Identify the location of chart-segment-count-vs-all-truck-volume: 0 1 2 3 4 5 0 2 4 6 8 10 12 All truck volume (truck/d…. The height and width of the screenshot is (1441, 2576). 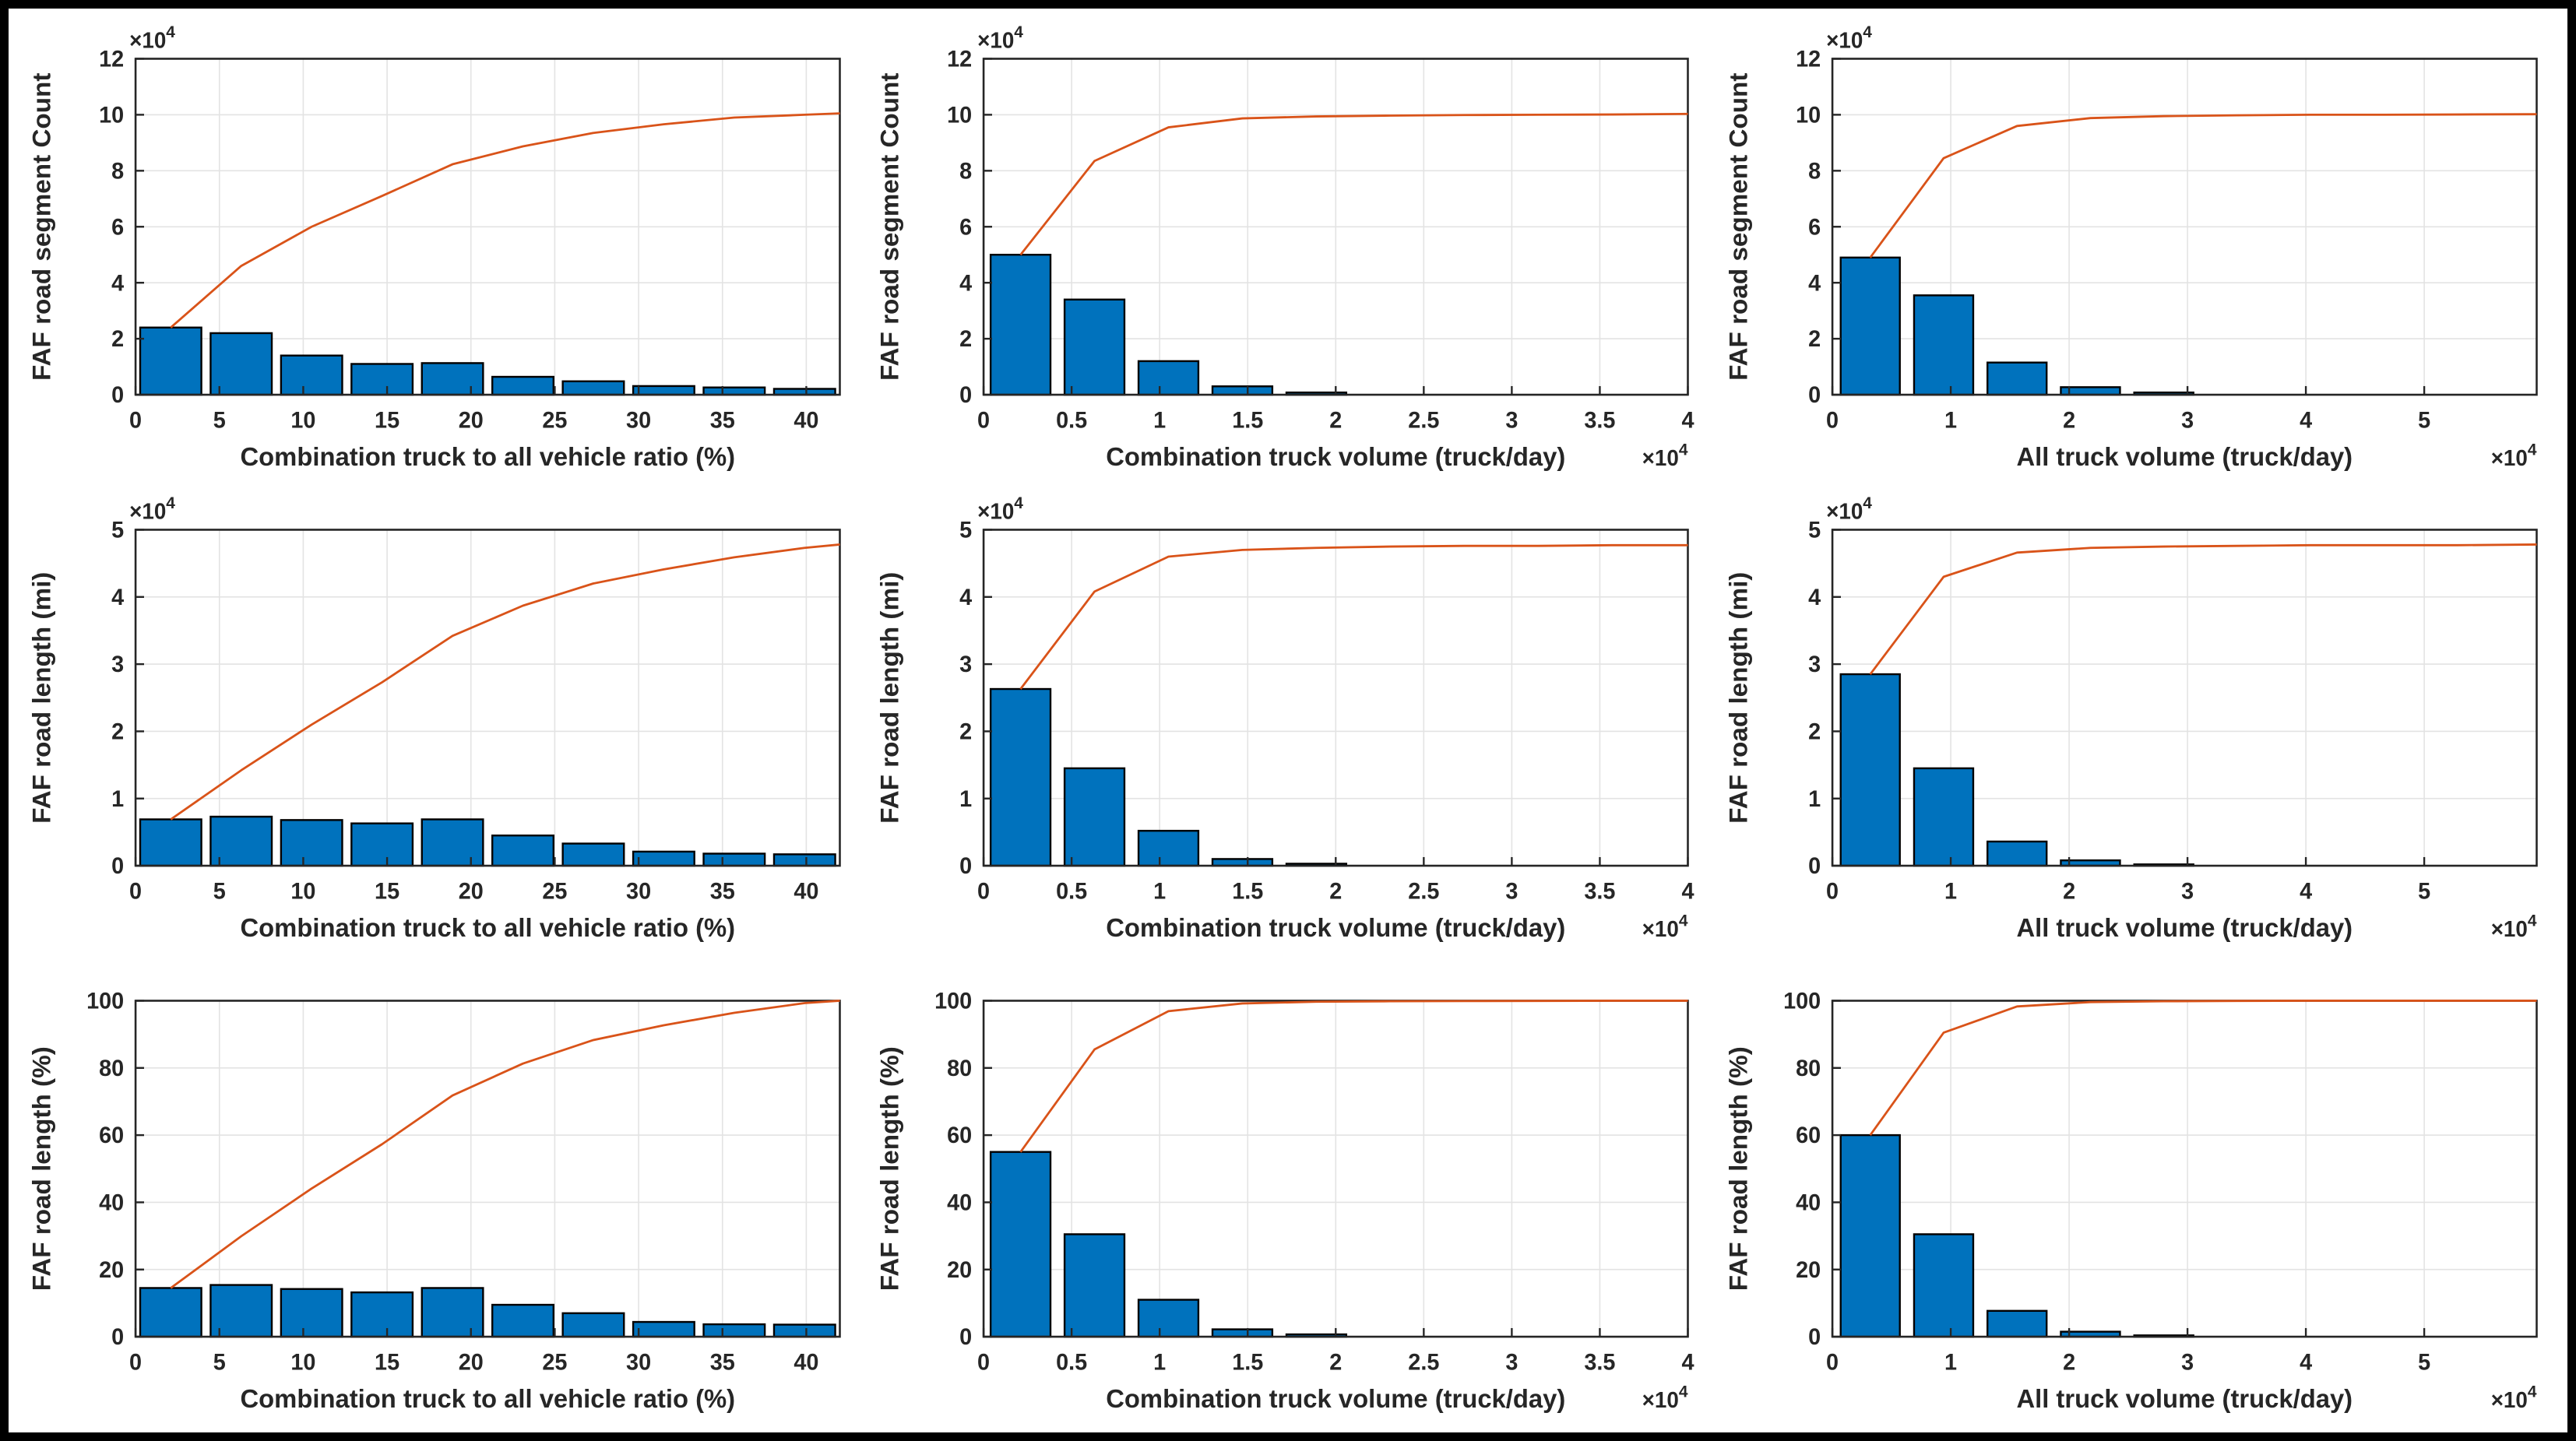
(2136, 249).